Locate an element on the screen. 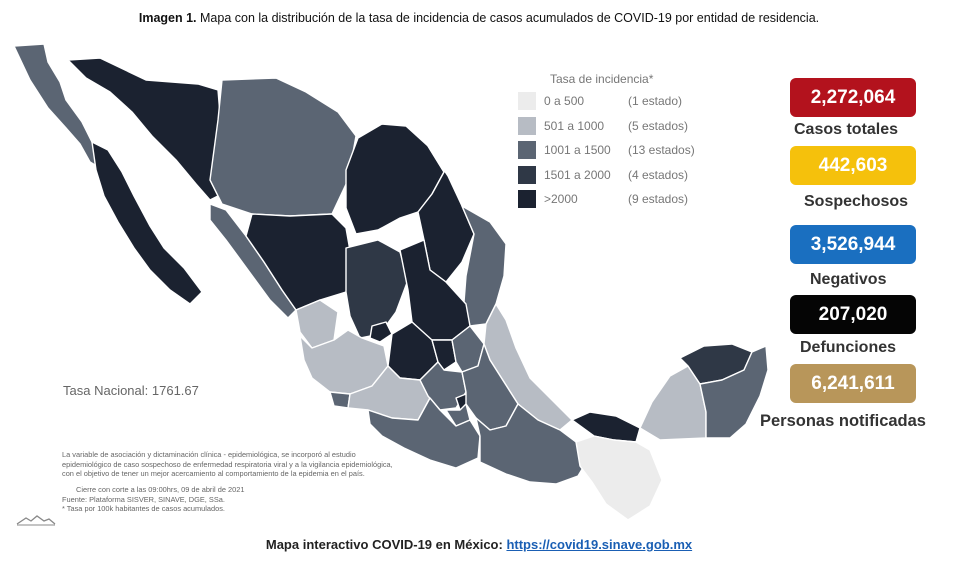 Image resolution: width=958 pixels, height=566 pixels. state-aguascalientes is located at coordinates (381, 332).